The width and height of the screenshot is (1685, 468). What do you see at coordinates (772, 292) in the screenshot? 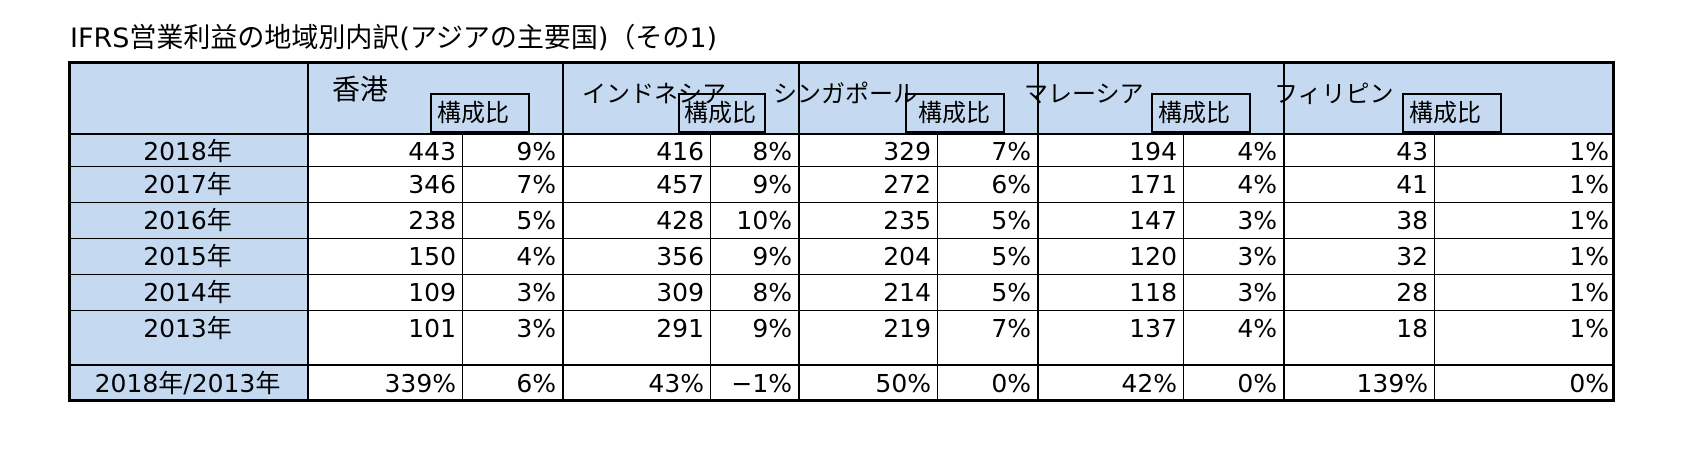
I see `table-cell: 8%` at bounding box center [772, 292].